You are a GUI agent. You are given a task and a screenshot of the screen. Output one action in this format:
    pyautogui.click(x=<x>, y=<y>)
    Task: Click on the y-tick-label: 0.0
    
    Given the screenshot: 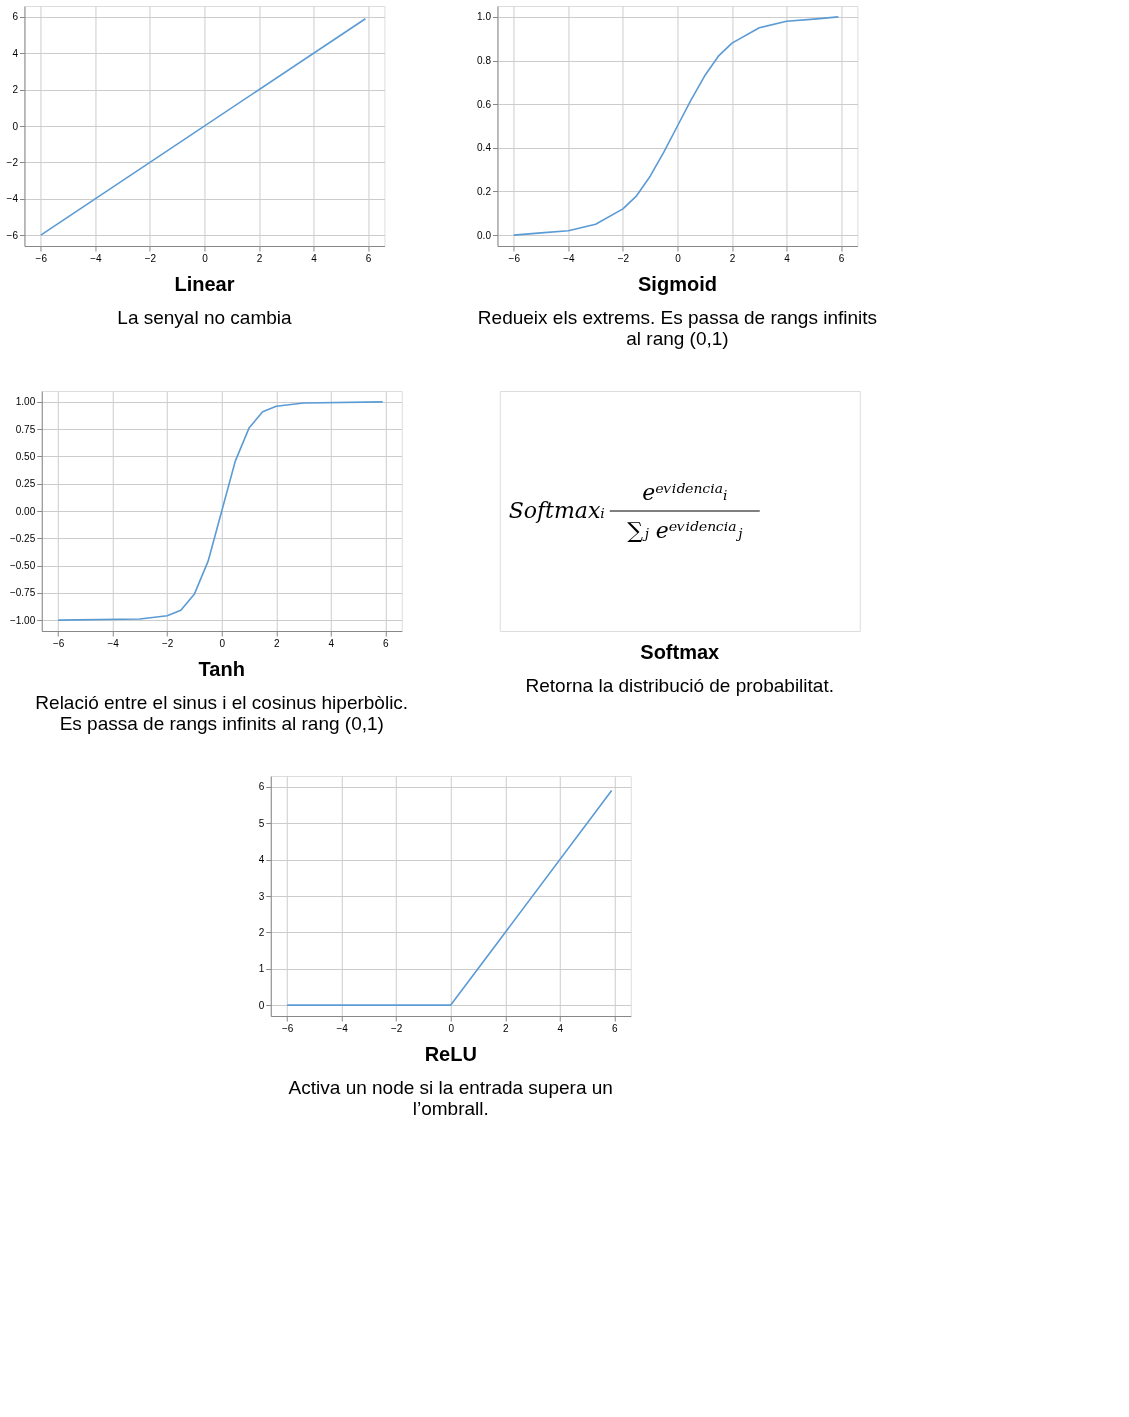 What is the action you would take?
    pyautogui.click(x=484, y=235)
    